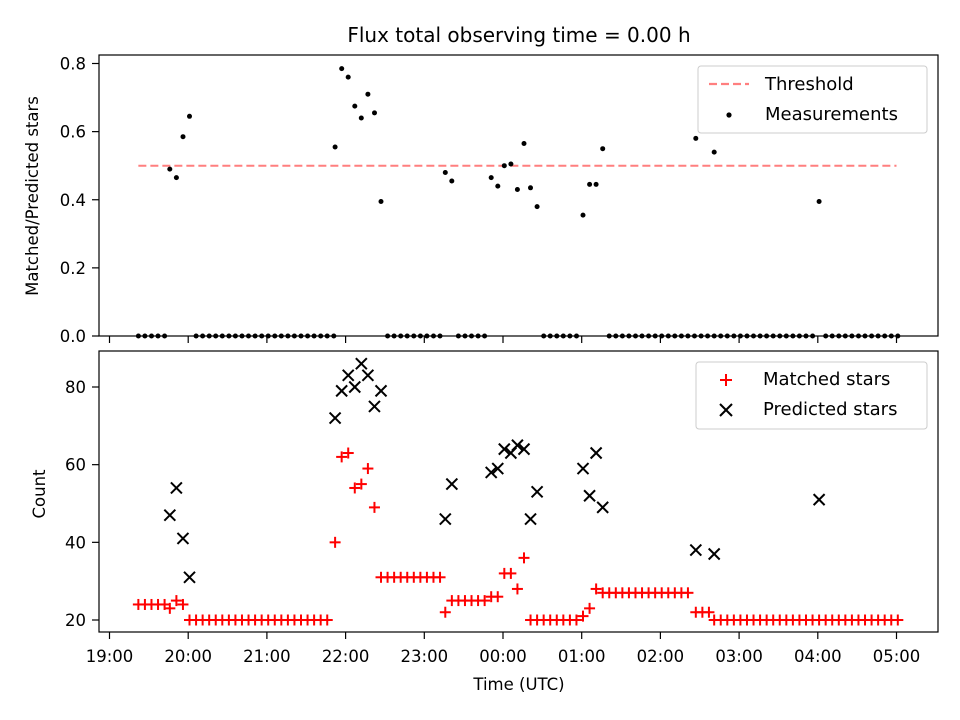  What do you see at coordinates (830, 409) in the screenshot?
I see `legend-predicted-label: Predicted stars` at bounding box center [830, 409].